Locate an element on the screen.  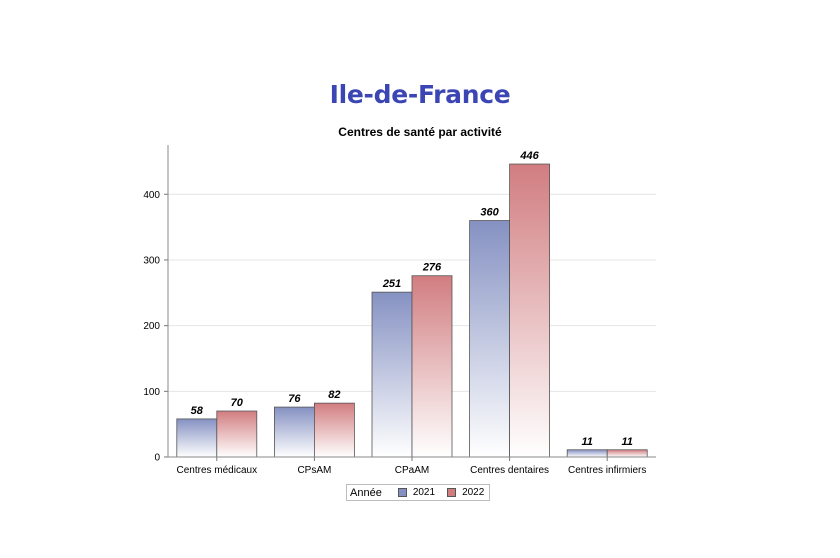
legend-swatch-2021 is located at coordinates (402, 492).